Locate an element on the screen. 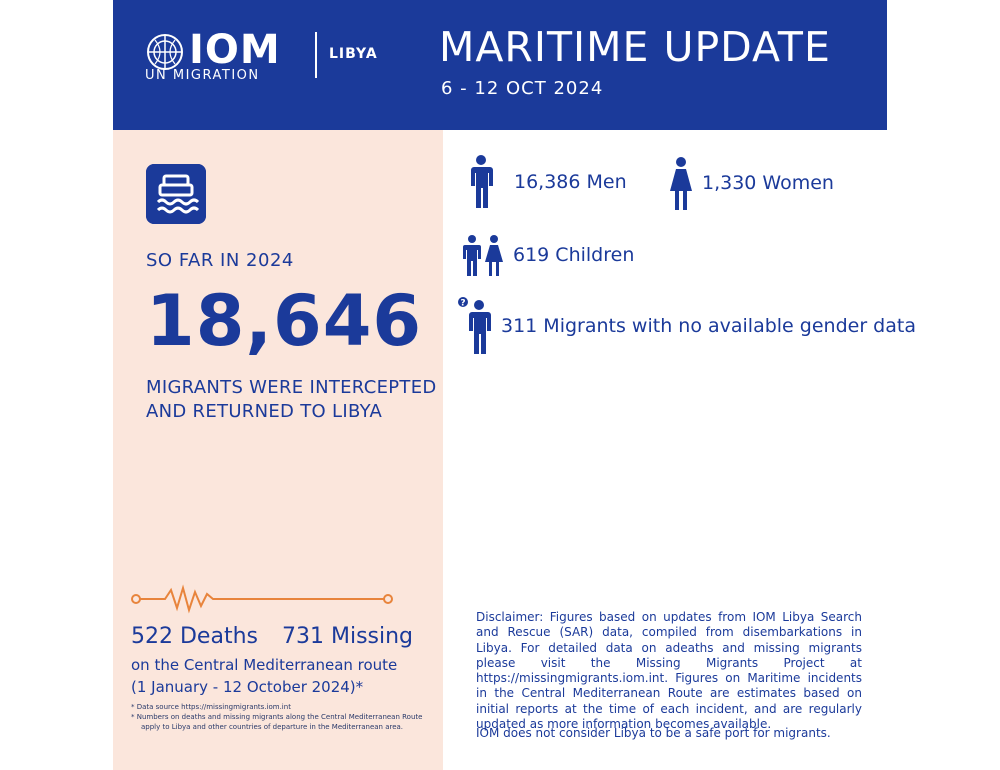 The width and height of the screenshot is (1000, 770). intercepted-total: 18,646 is located at coordinates (284, 321).